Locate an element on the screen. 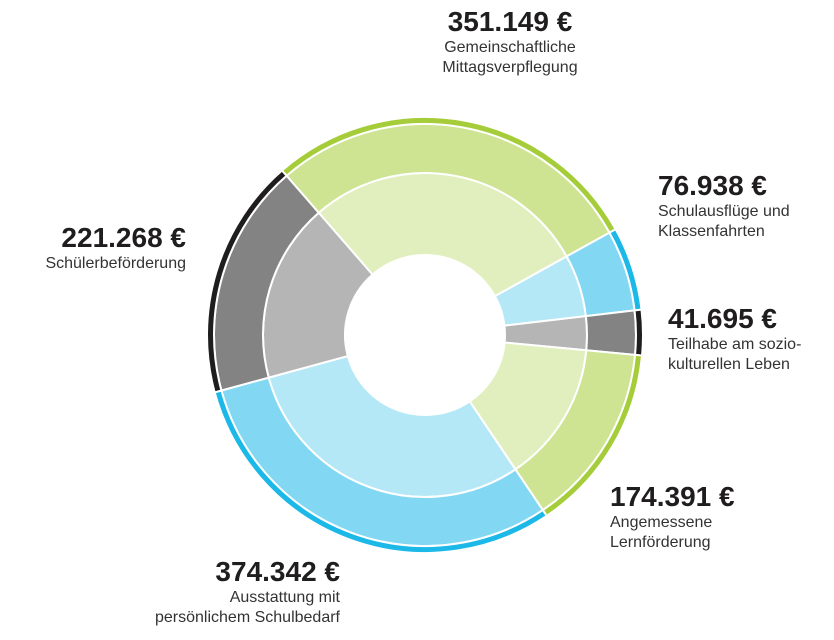  value-label: 41.695 € is located at coordinates (722, 318).